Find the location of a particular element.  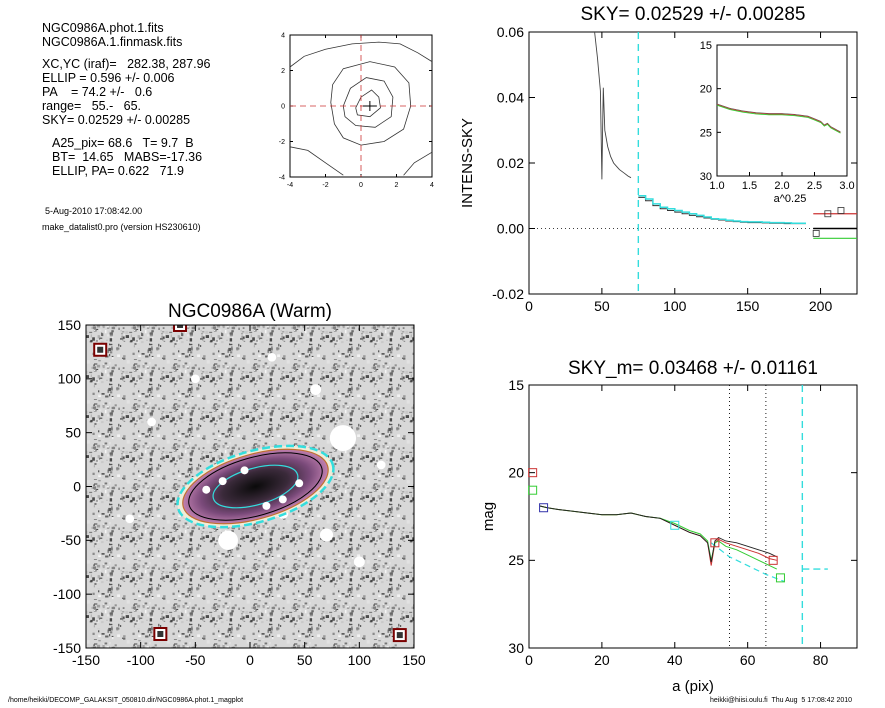

inset-xtick-label: 1.5 is located at coordinates (749, 186).